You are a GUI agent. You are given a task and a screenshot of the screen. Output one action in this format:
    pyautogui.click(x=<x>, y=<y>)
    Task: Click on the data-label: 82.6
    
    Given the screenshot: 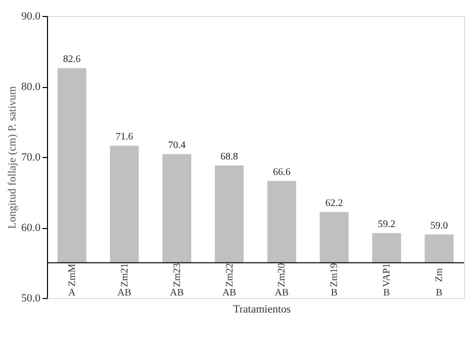 What is the action you would take?
    pyautogui.click(x=72, y=60)
    